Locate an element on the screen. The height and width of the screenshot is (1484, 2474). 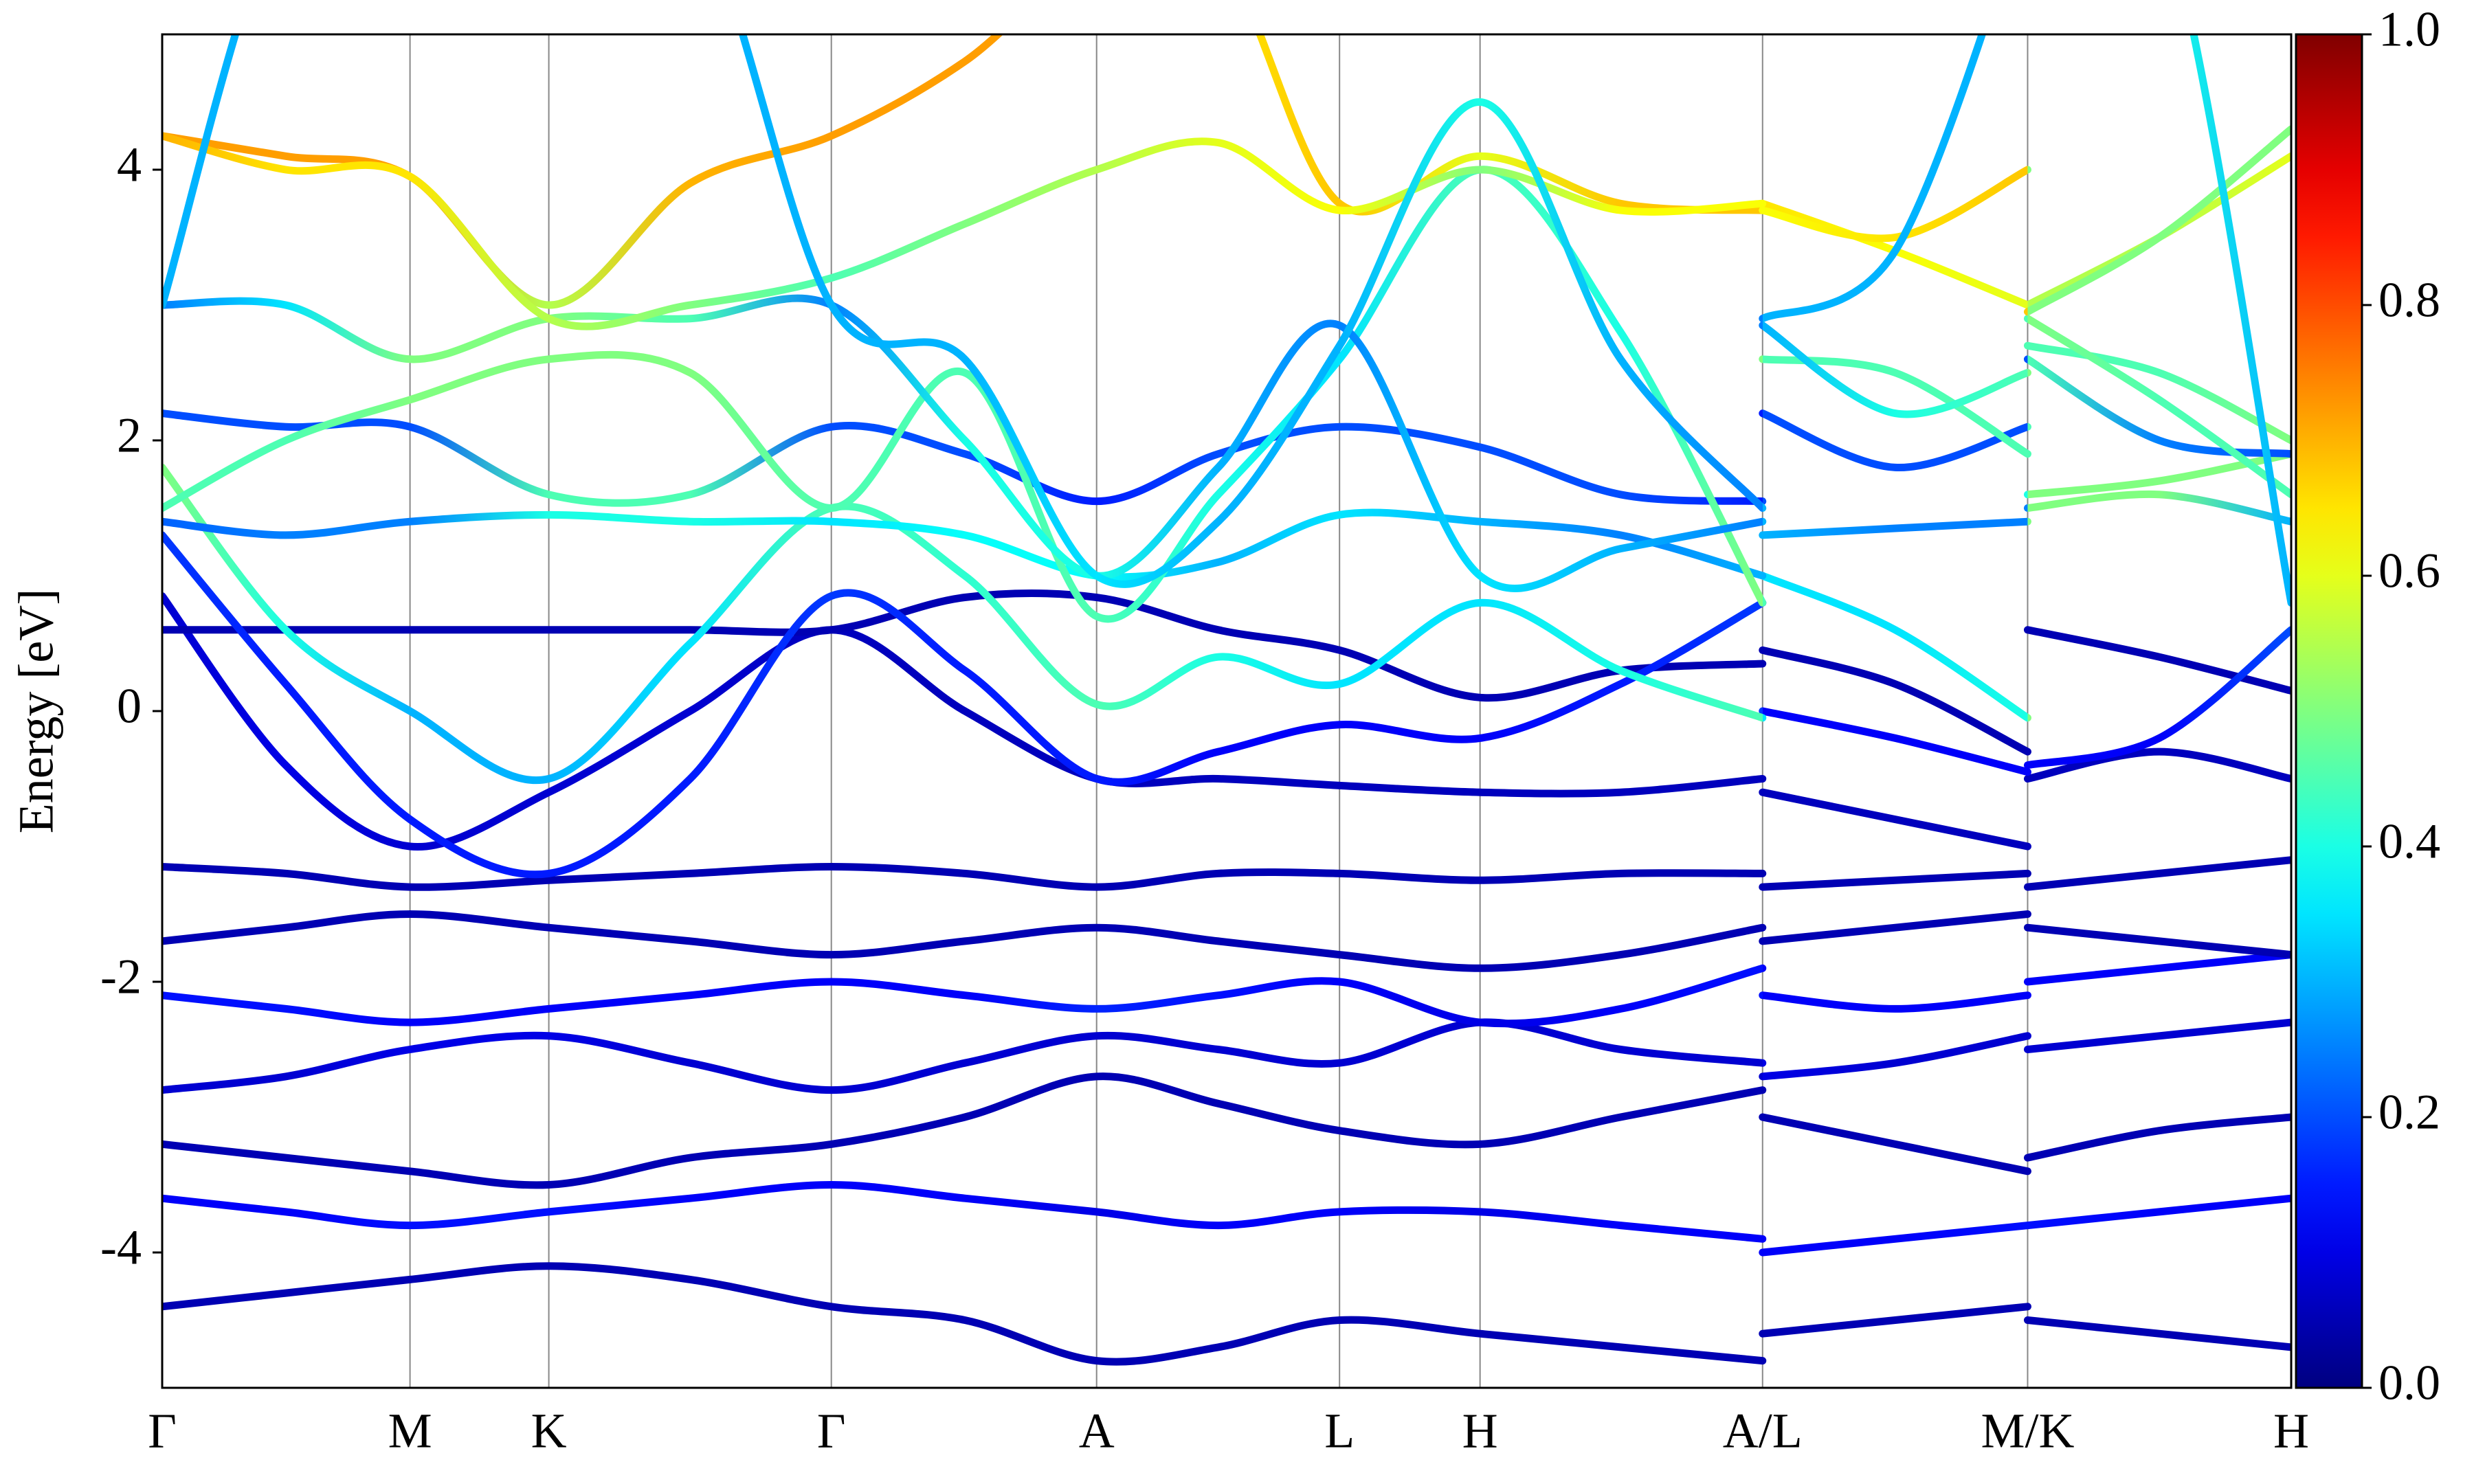
x-tick-label: L is located at coordinates (1339, 1431).